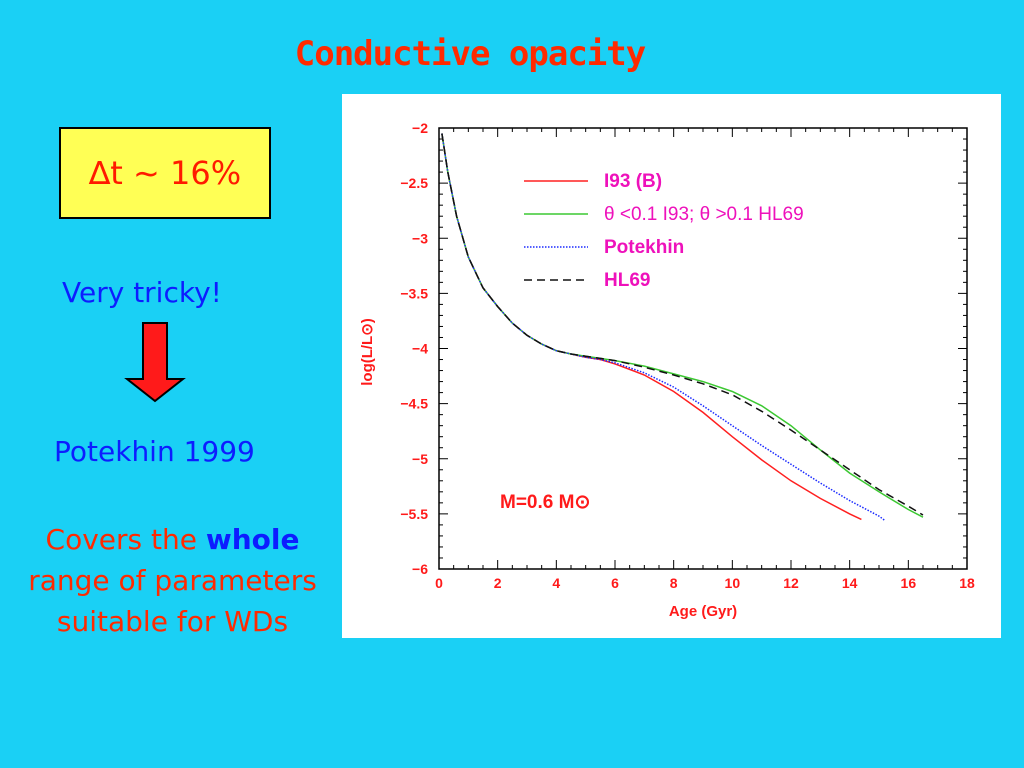 The height and width of the screenshot is (768, 1024). Describe the element at coordinates (420, 349) in the screenshot. I see `y-tick-label: −4` at that location.